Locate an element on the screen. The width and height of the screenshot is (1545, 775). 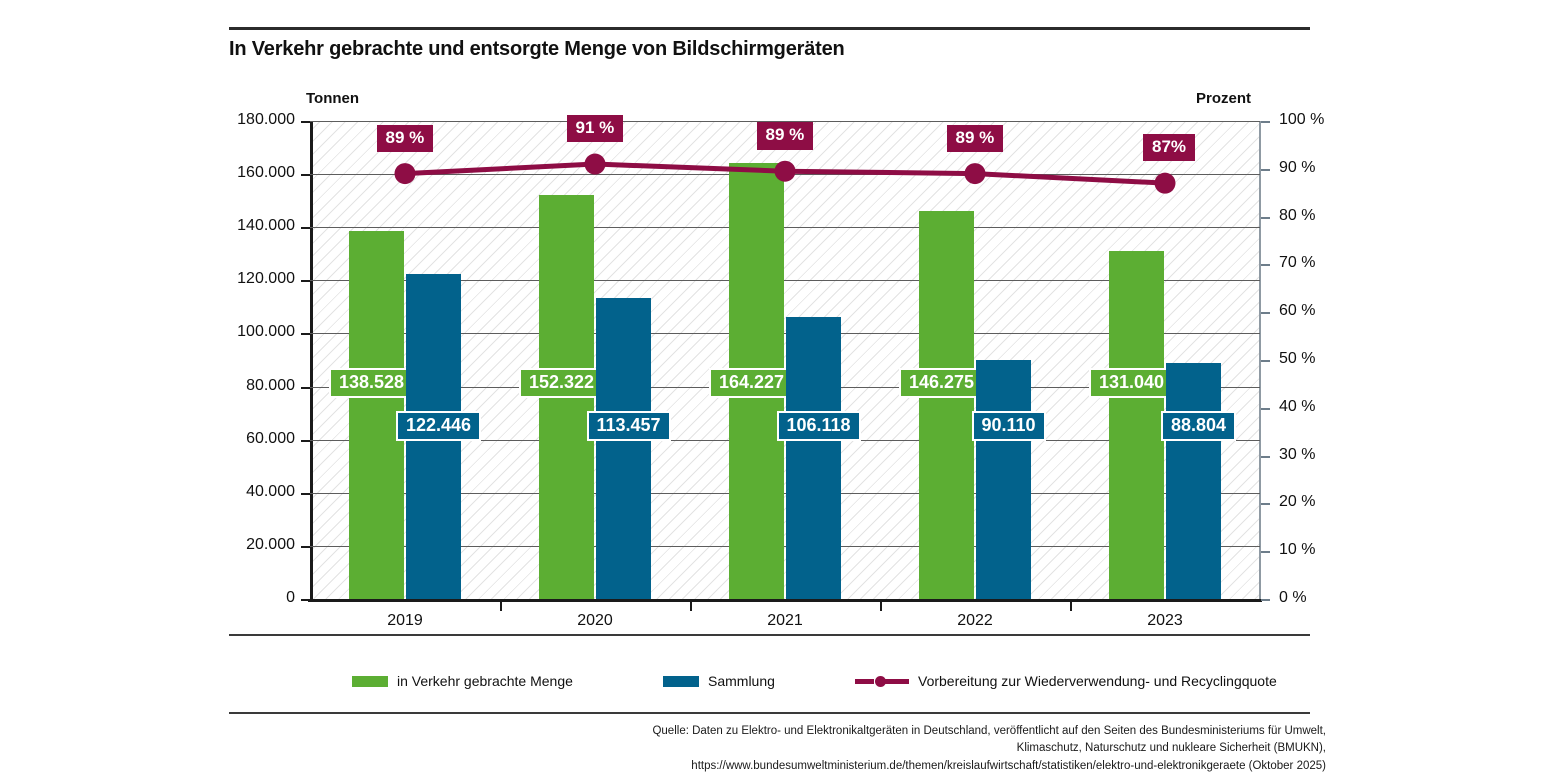
bar-value-label: 152.322 is located at coordinates (562, 383).